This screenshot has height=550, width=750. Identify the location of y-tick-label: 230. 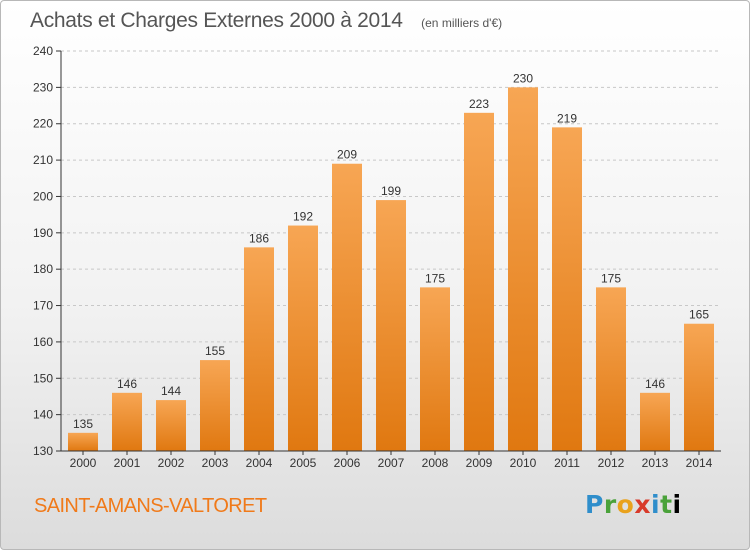
(43, 87).